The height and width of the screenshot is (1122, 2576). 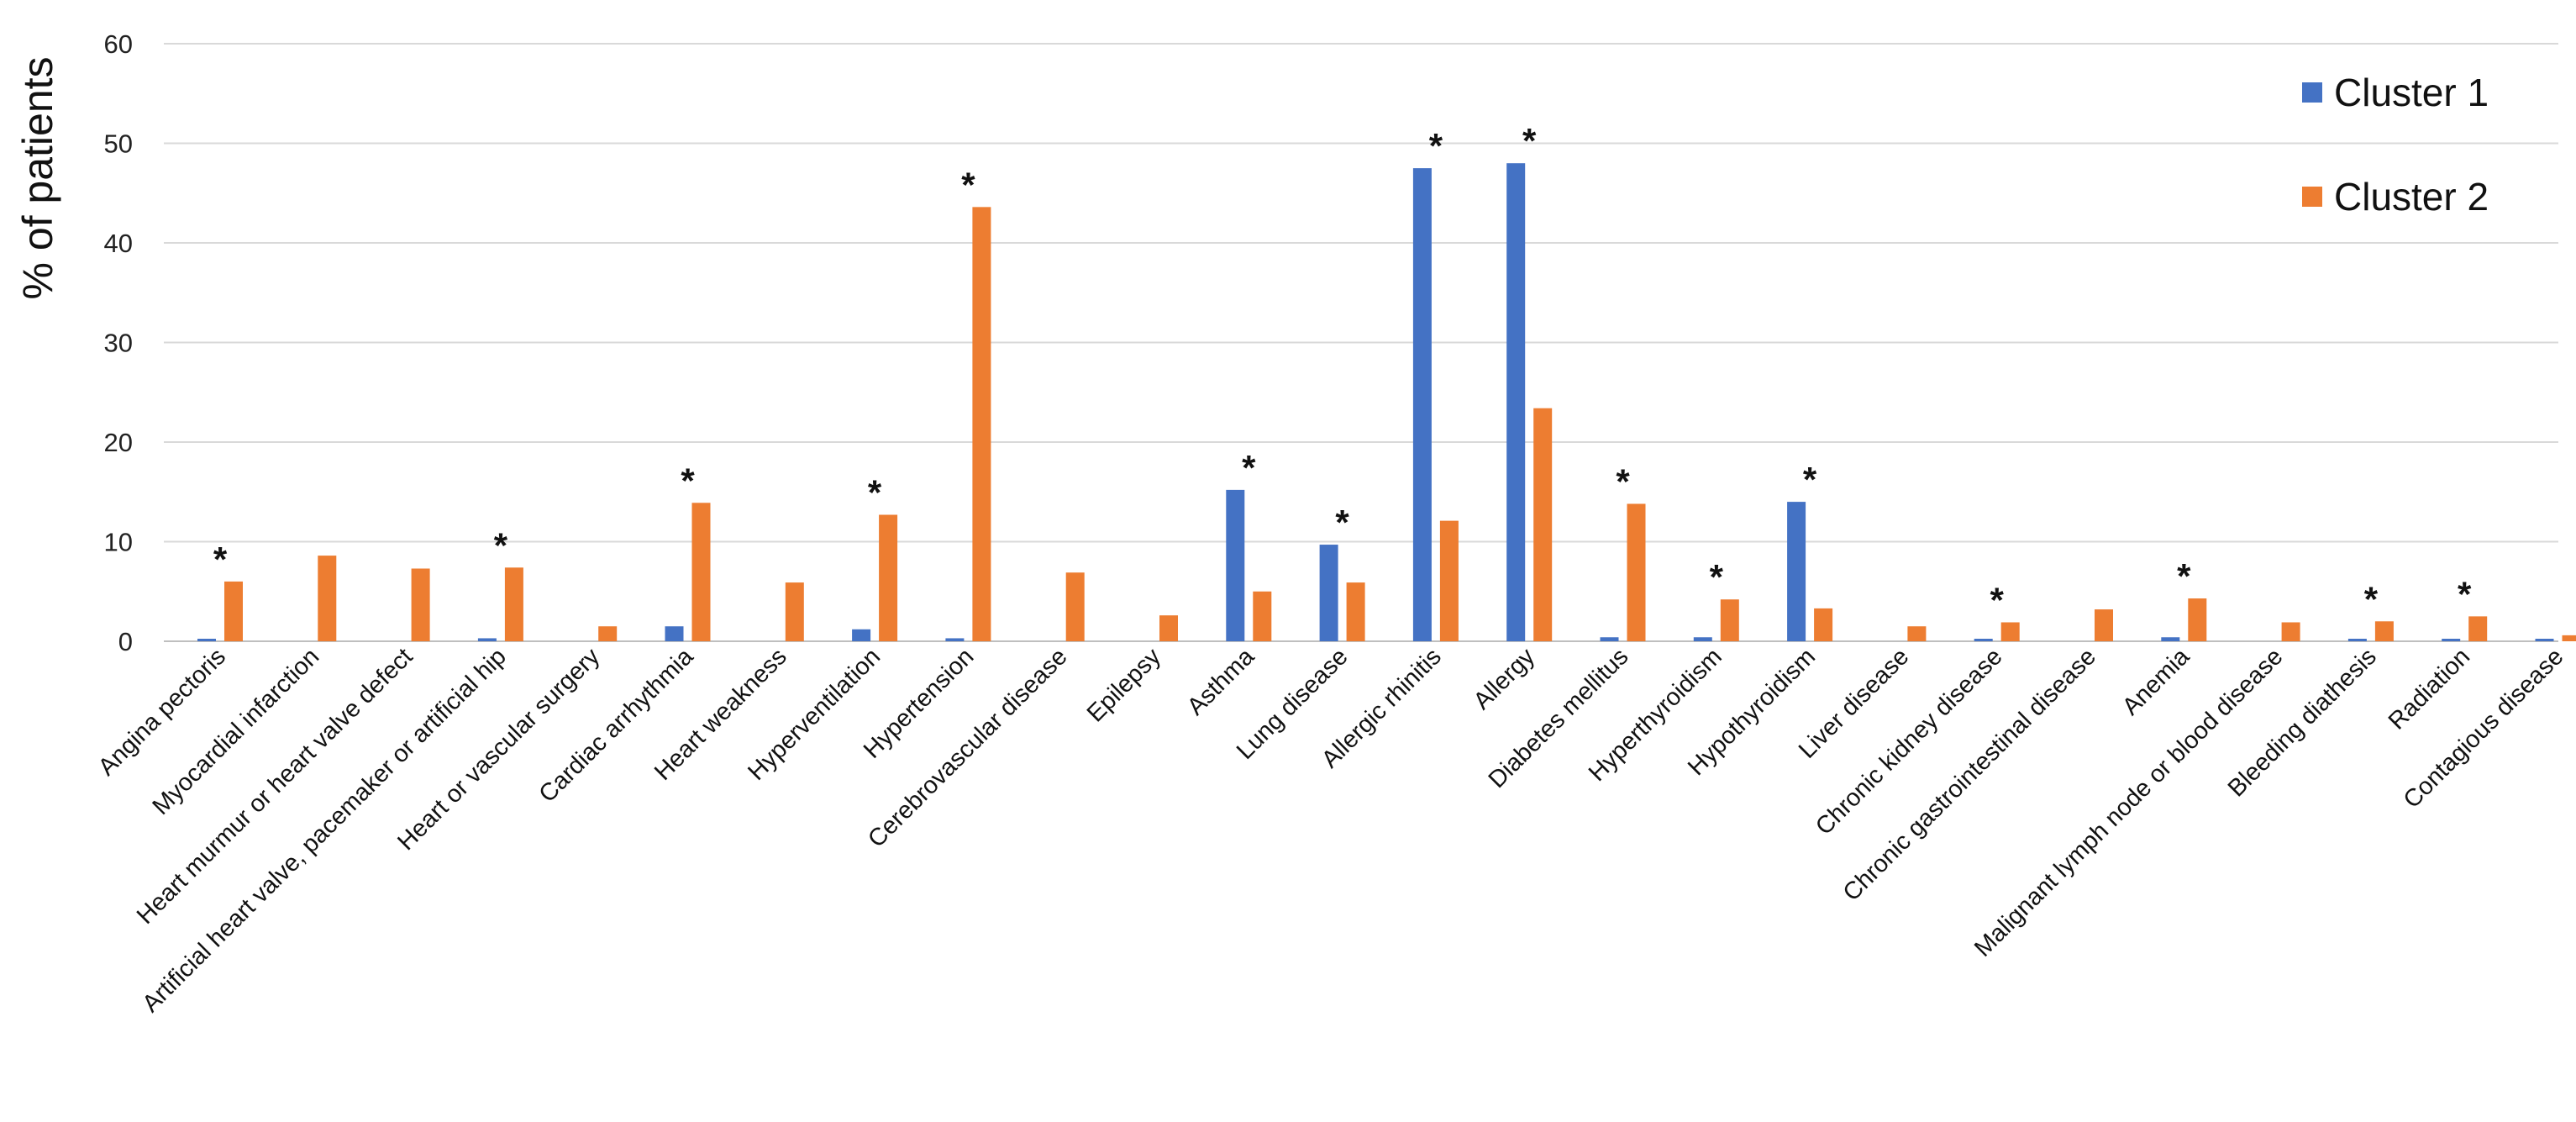 What do you see at coordinates (125, 641) in the screenshot?
I see `y-tick-label: 0` at bounding box center [125, 641].